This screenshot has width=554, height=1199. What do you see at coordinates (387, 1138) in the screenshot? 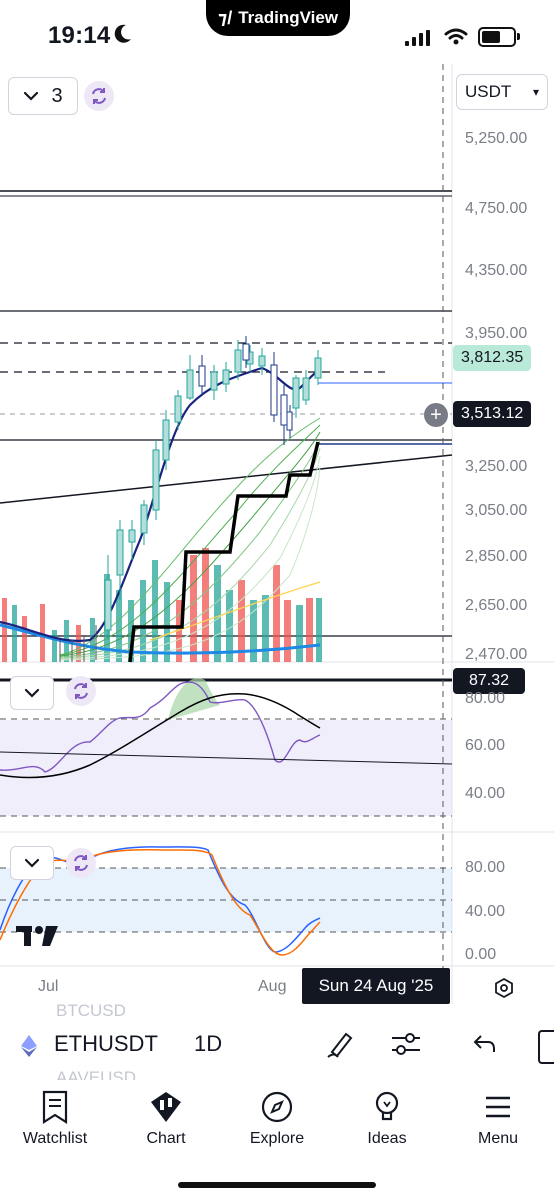
I see `tab-label: Ideas` at bounding box center [387, 1138].